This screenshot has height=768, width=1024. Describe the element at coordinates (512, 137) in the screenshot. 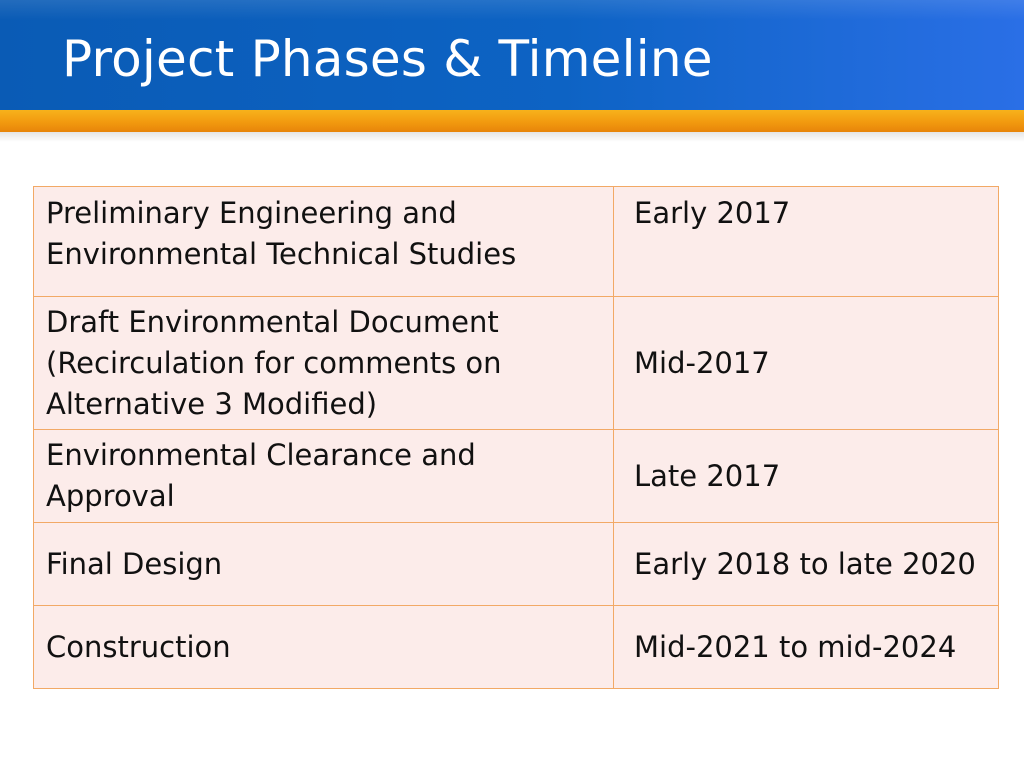

I see `accent-bar-shadow` at that location.